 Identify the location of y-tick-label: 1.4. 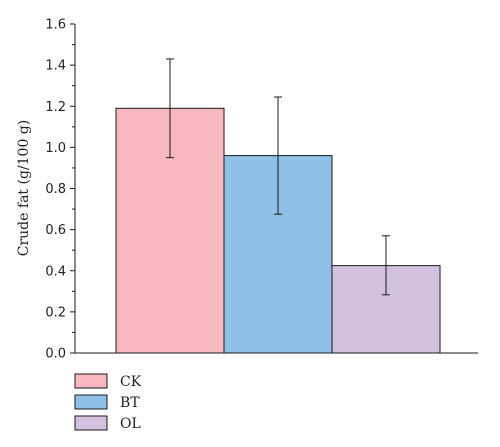
(55, 66).